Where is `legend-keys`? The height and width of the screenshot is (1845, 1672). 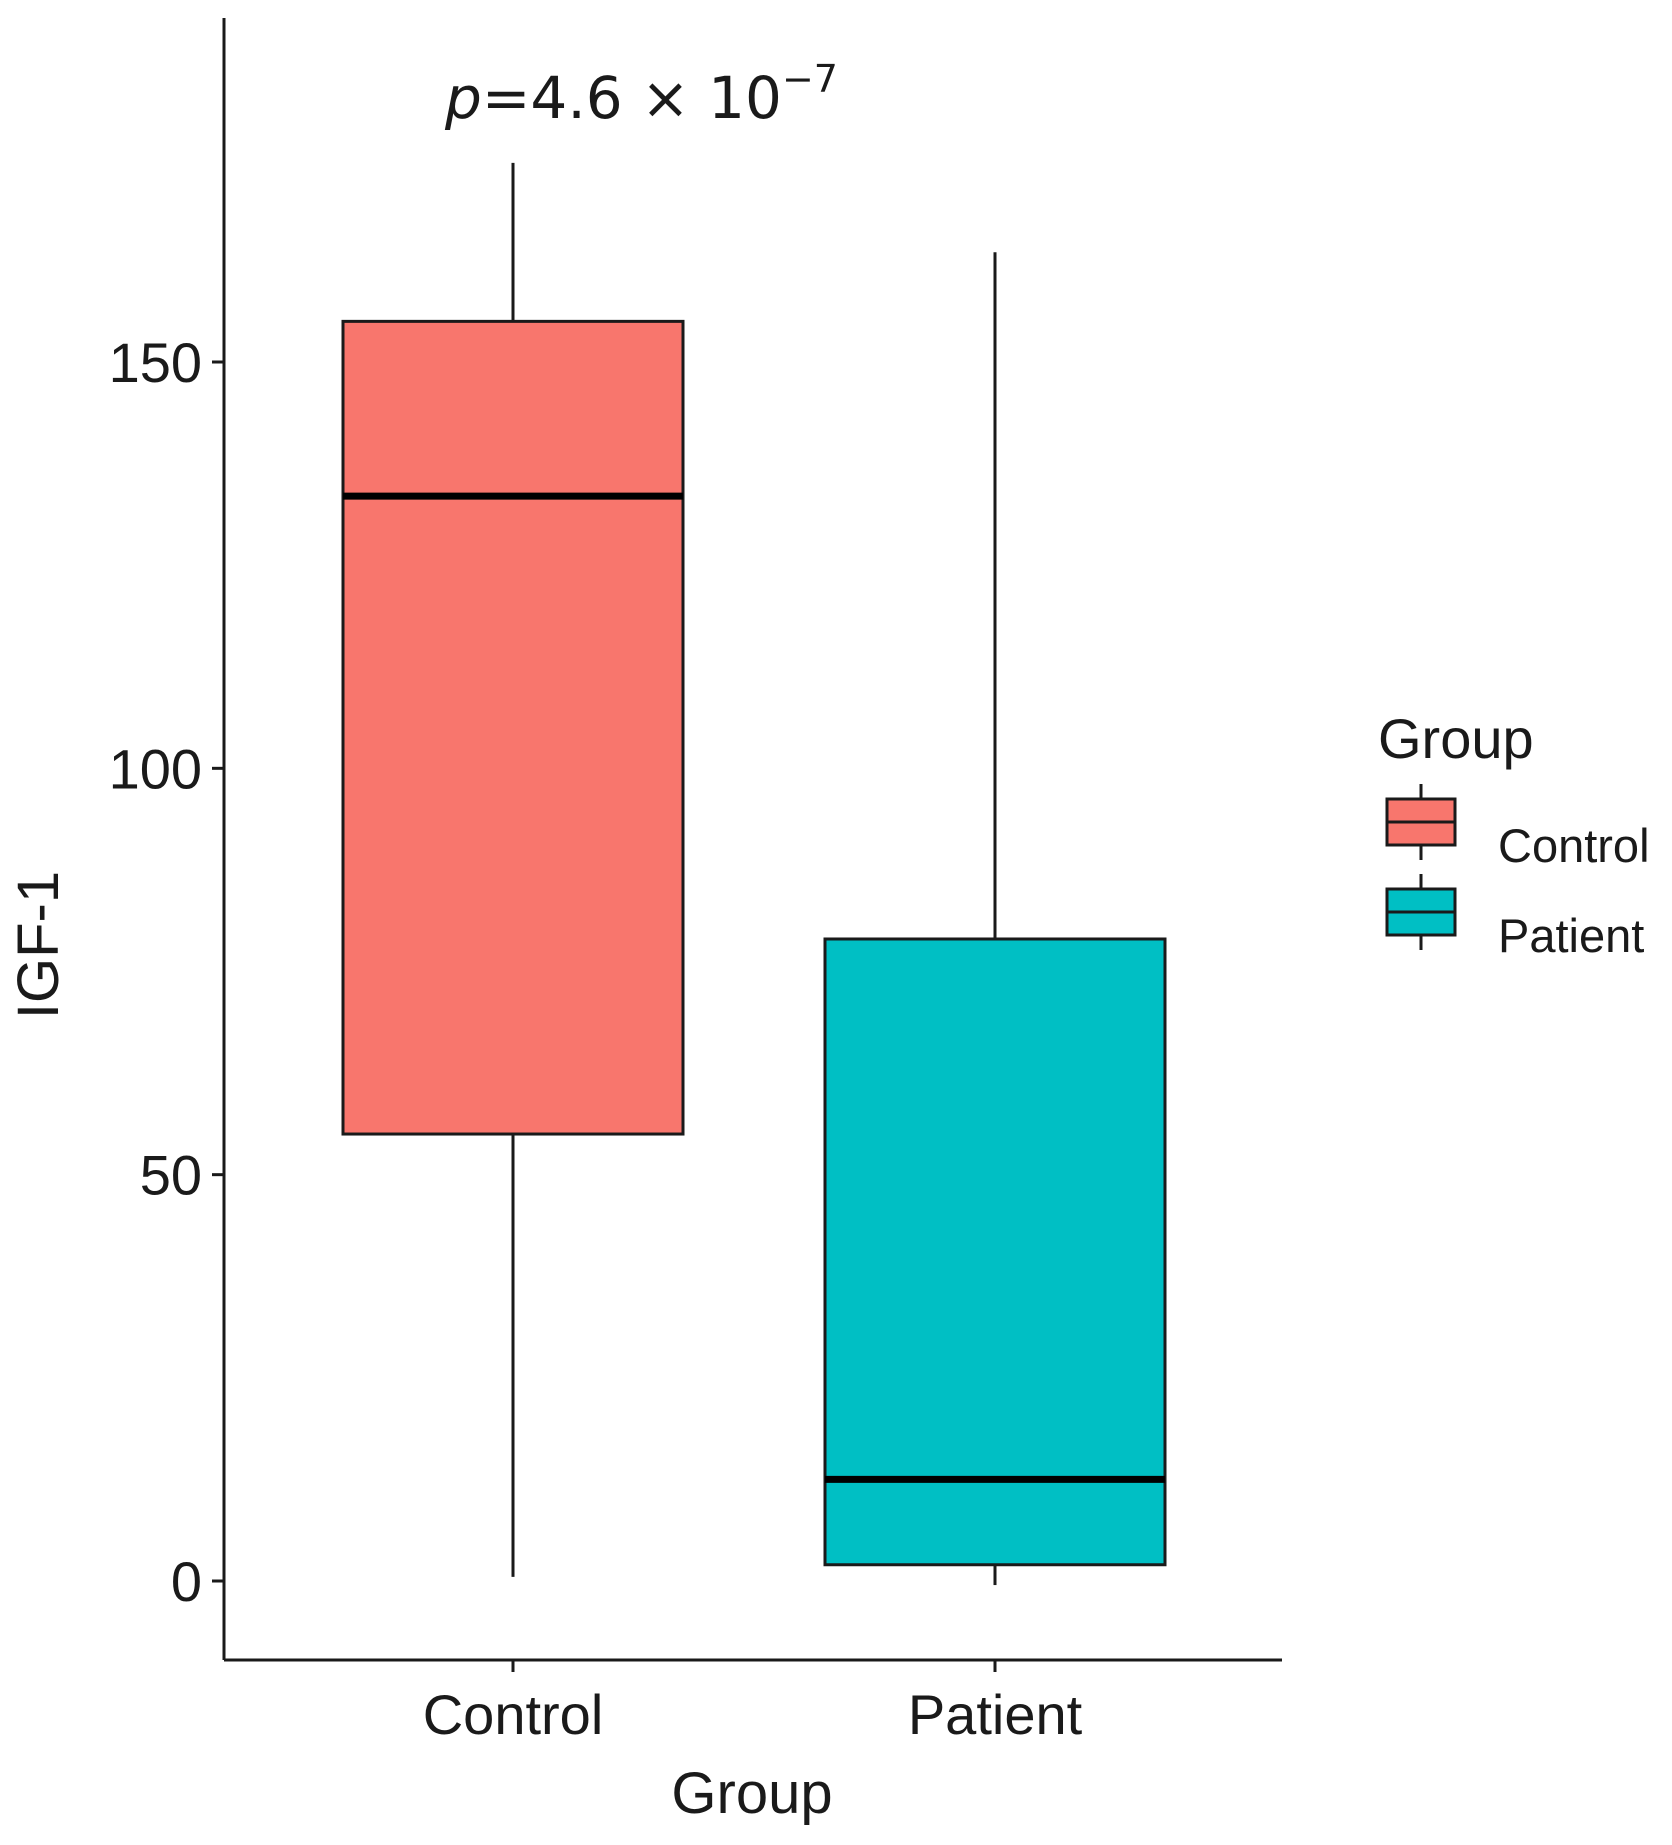 legend-keys is located at coordinates (1421, 867).